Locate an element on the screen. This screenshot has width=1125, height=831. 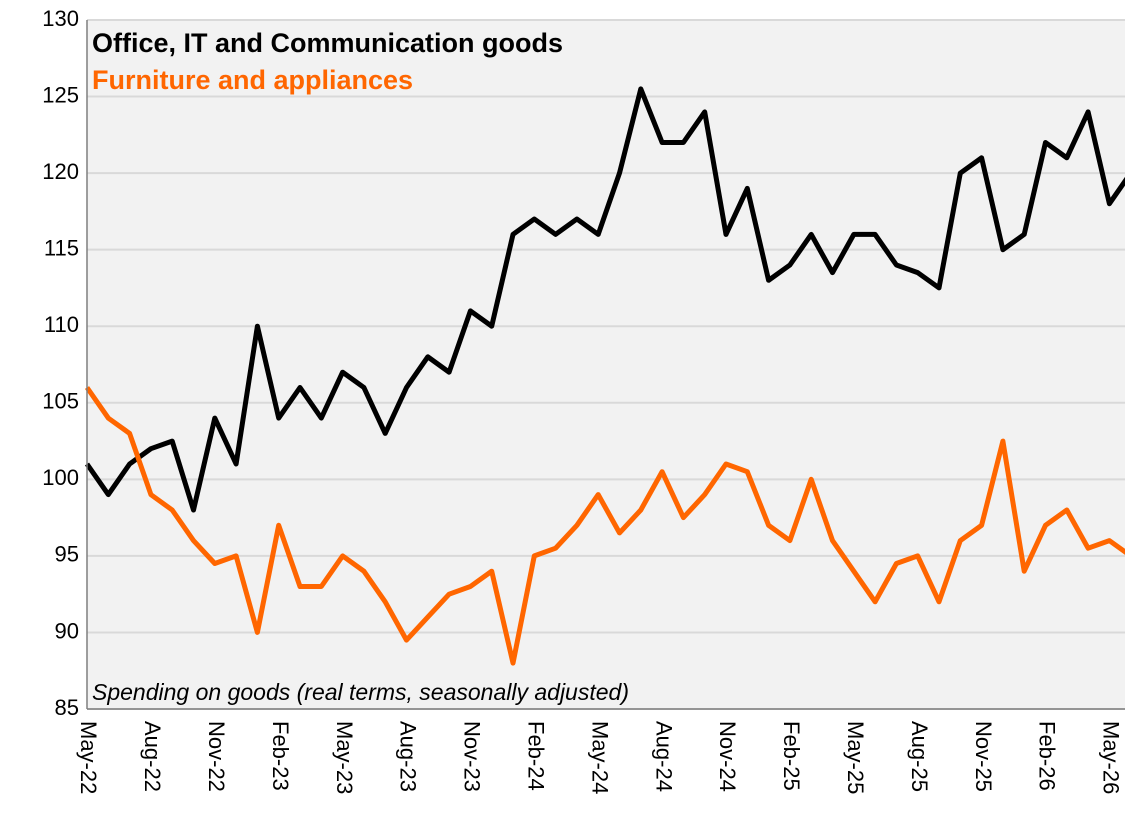
x-tick-label: Feb-23 is located at coordinates (280, 756).